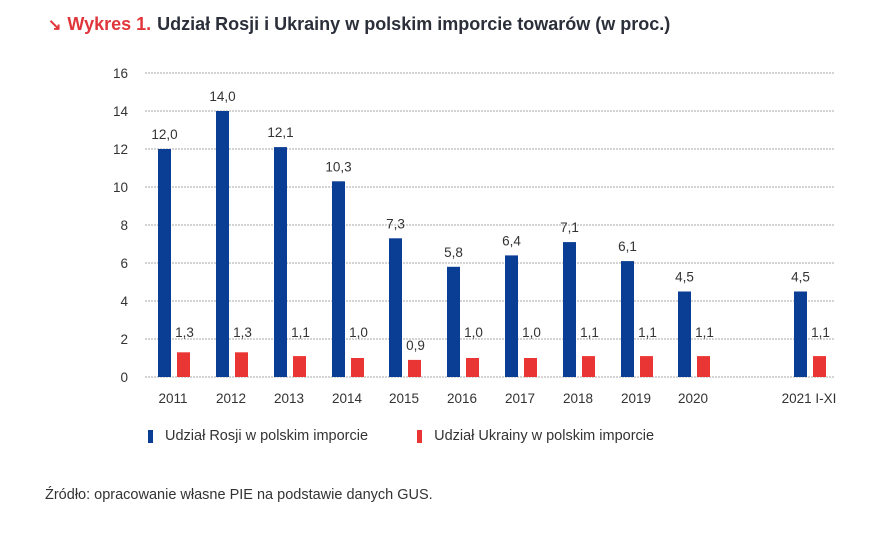 The width and height of the screenshot is (878, 539). I want to click on y-axis-ticks: 0 2 4 6 8 10 12 14 16, so click(121, 225).